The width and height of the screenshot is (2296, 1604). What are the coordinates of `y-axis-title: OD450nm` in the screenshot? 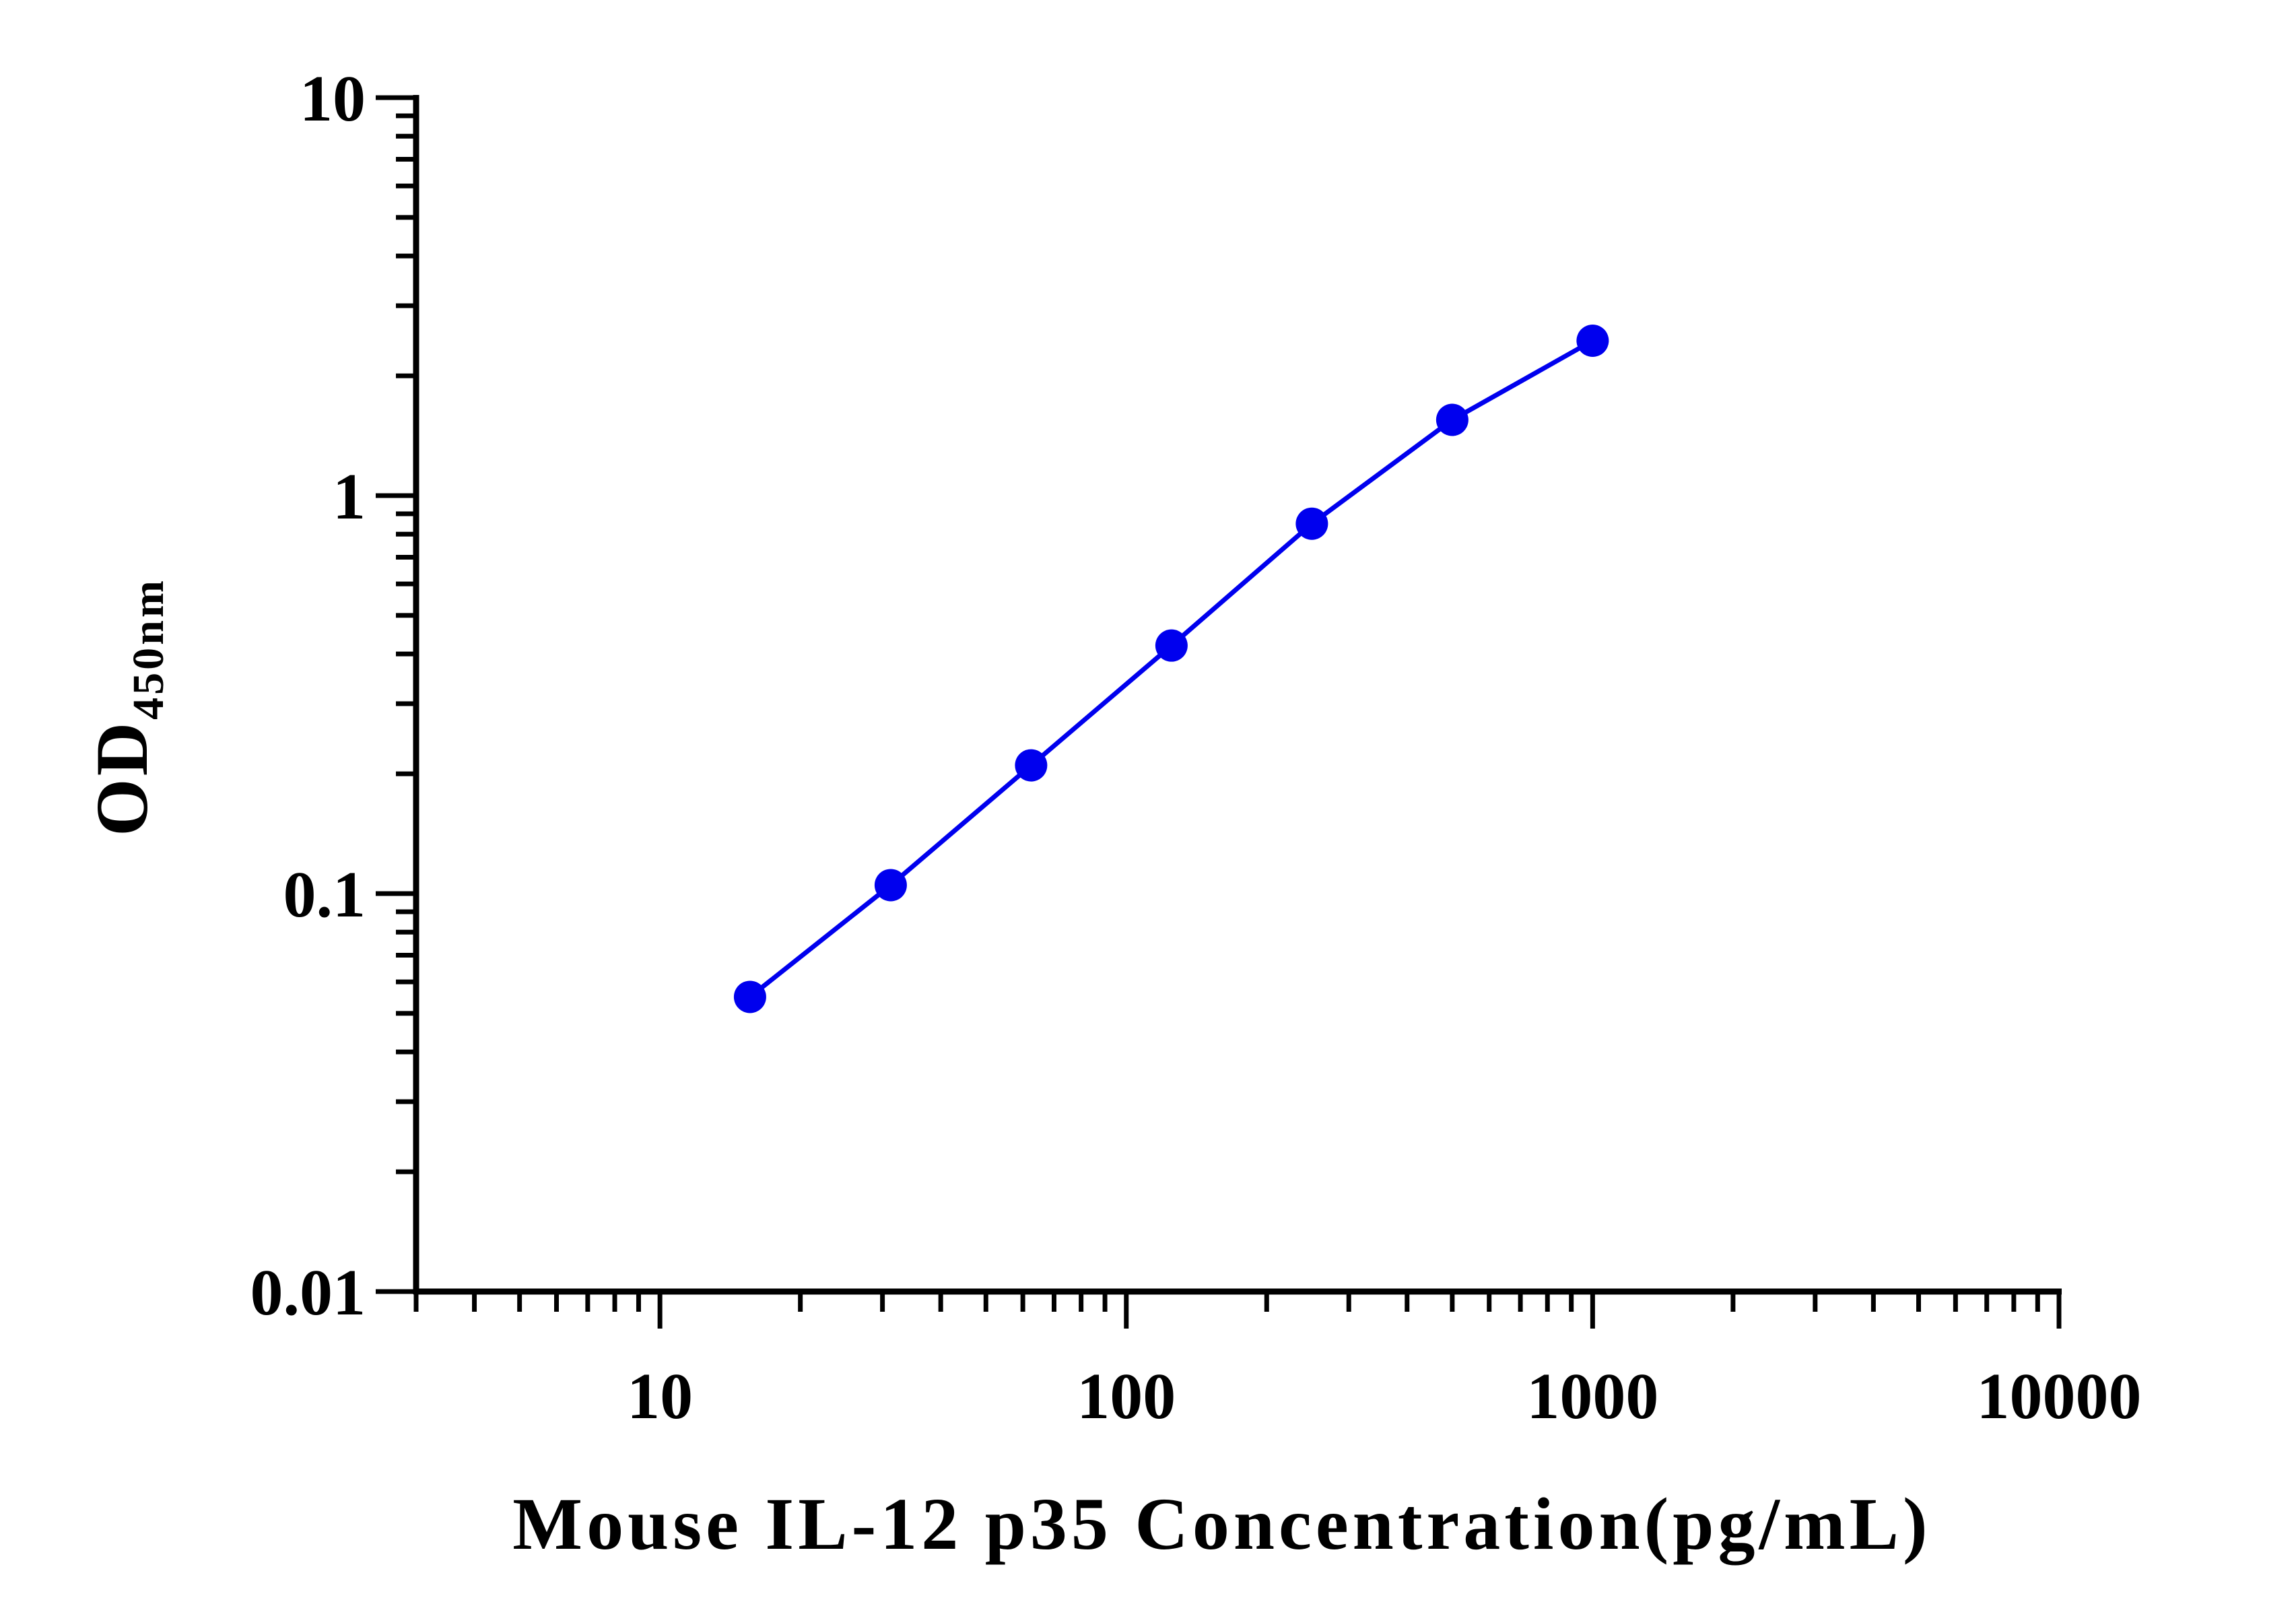 It's located at (127, 707).